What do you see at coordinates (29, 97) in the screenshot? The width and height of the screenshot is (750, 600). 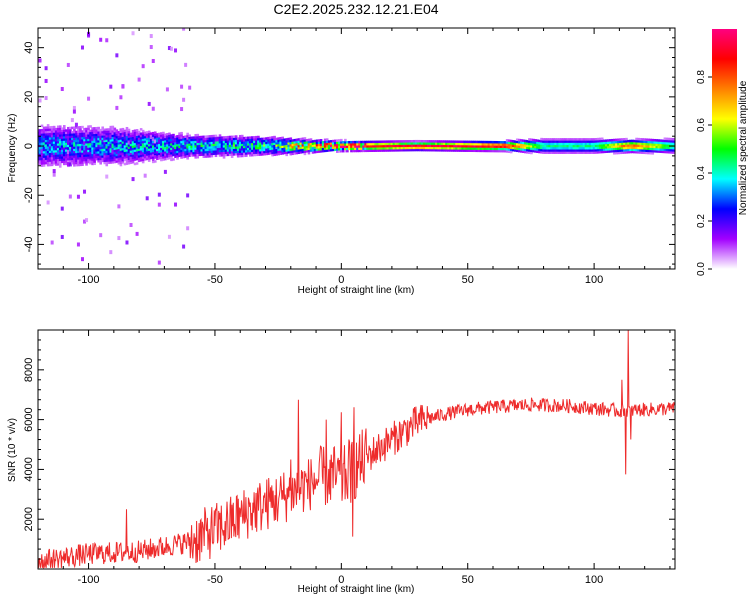 I see `spectrogram-y-tick-label: 20` at bounding box center [29, 97].